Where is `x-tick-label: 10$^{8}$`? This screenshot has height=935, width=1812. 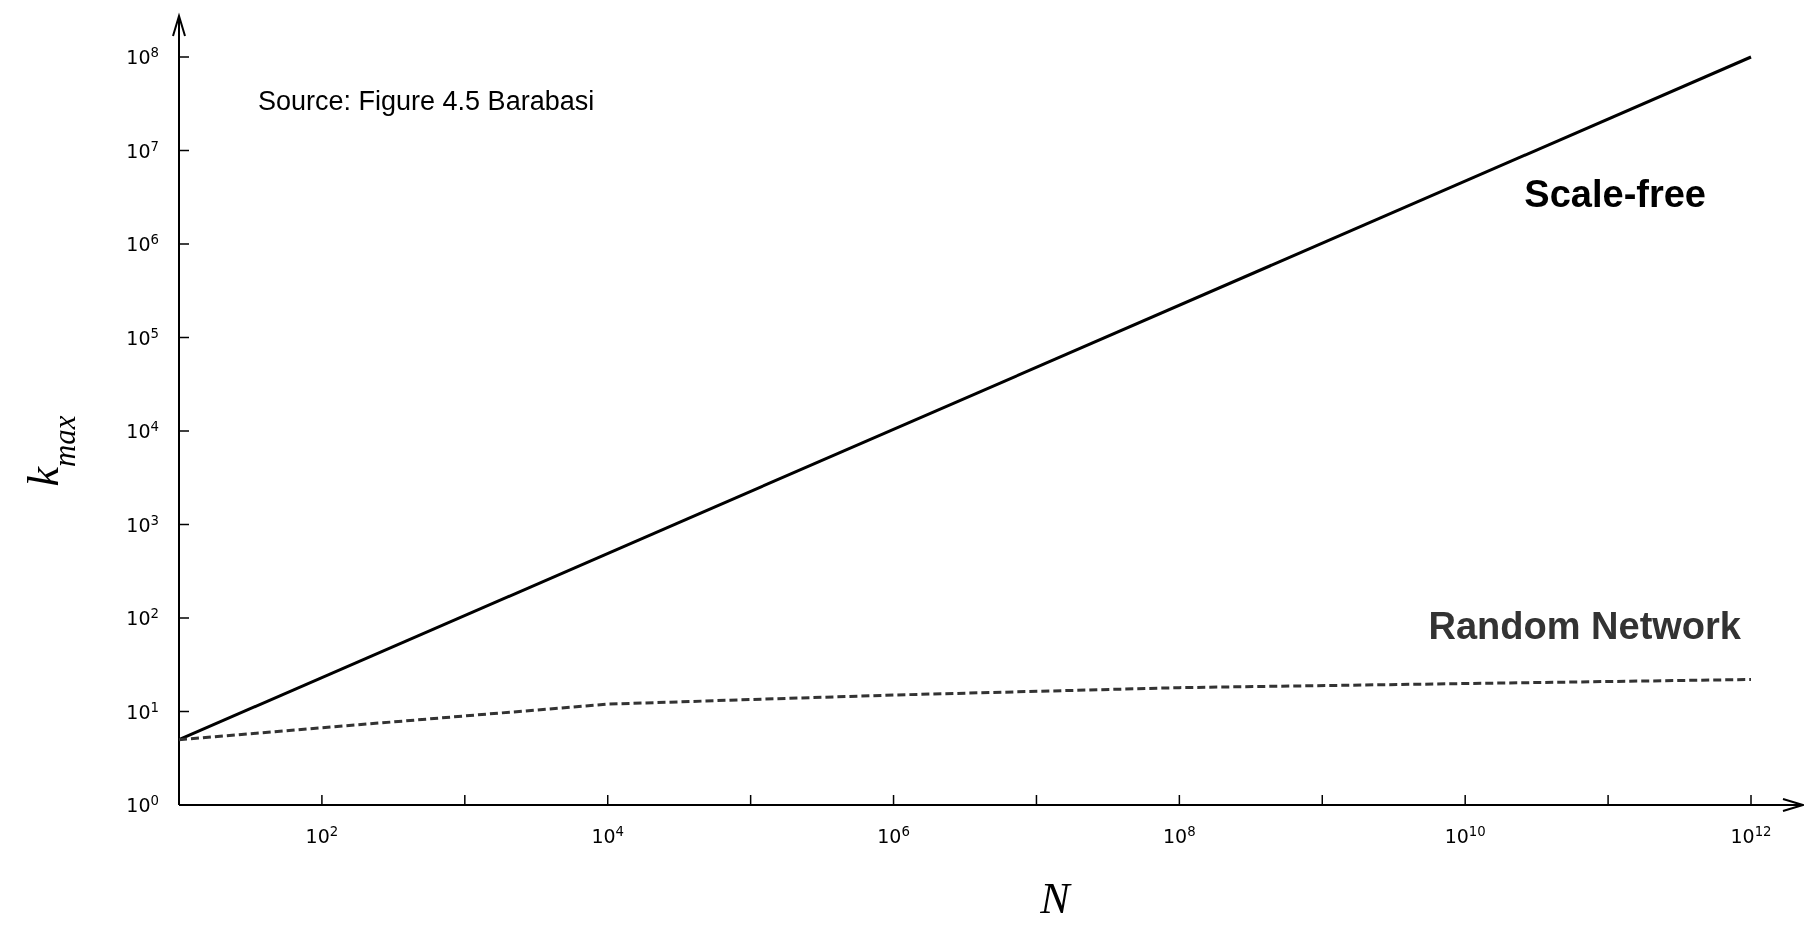
x-tick-label: 10$^{8}$ is located at coordinates (1179, 835).